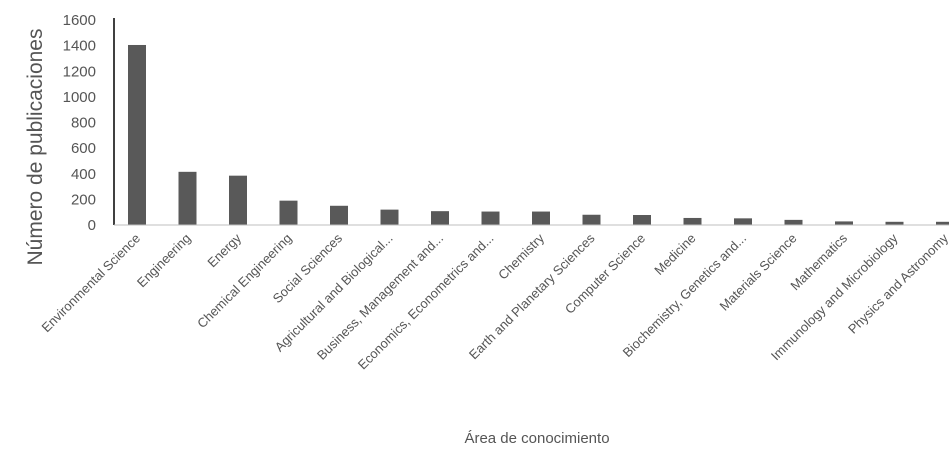 The height and width of the screenshot is (449, 949). What do you see at coordinates (83, 174) in the screenshot?
I see `y-tick-label: 400` at bounding box center [83, 174].